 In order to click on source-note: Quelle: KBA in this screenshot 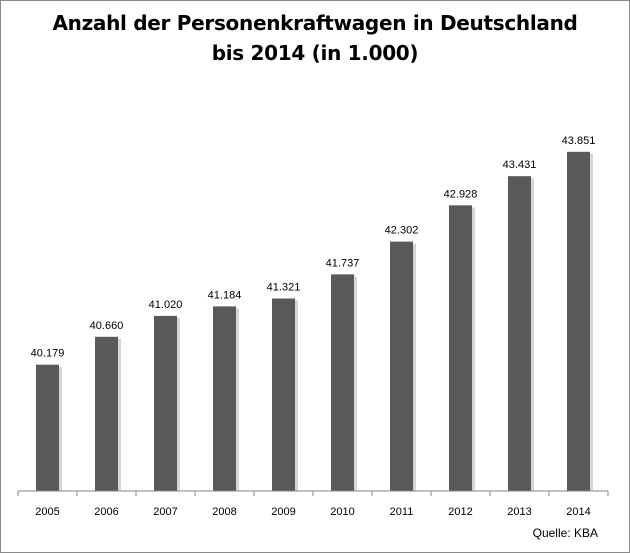, I will do `click(565, 533)`.